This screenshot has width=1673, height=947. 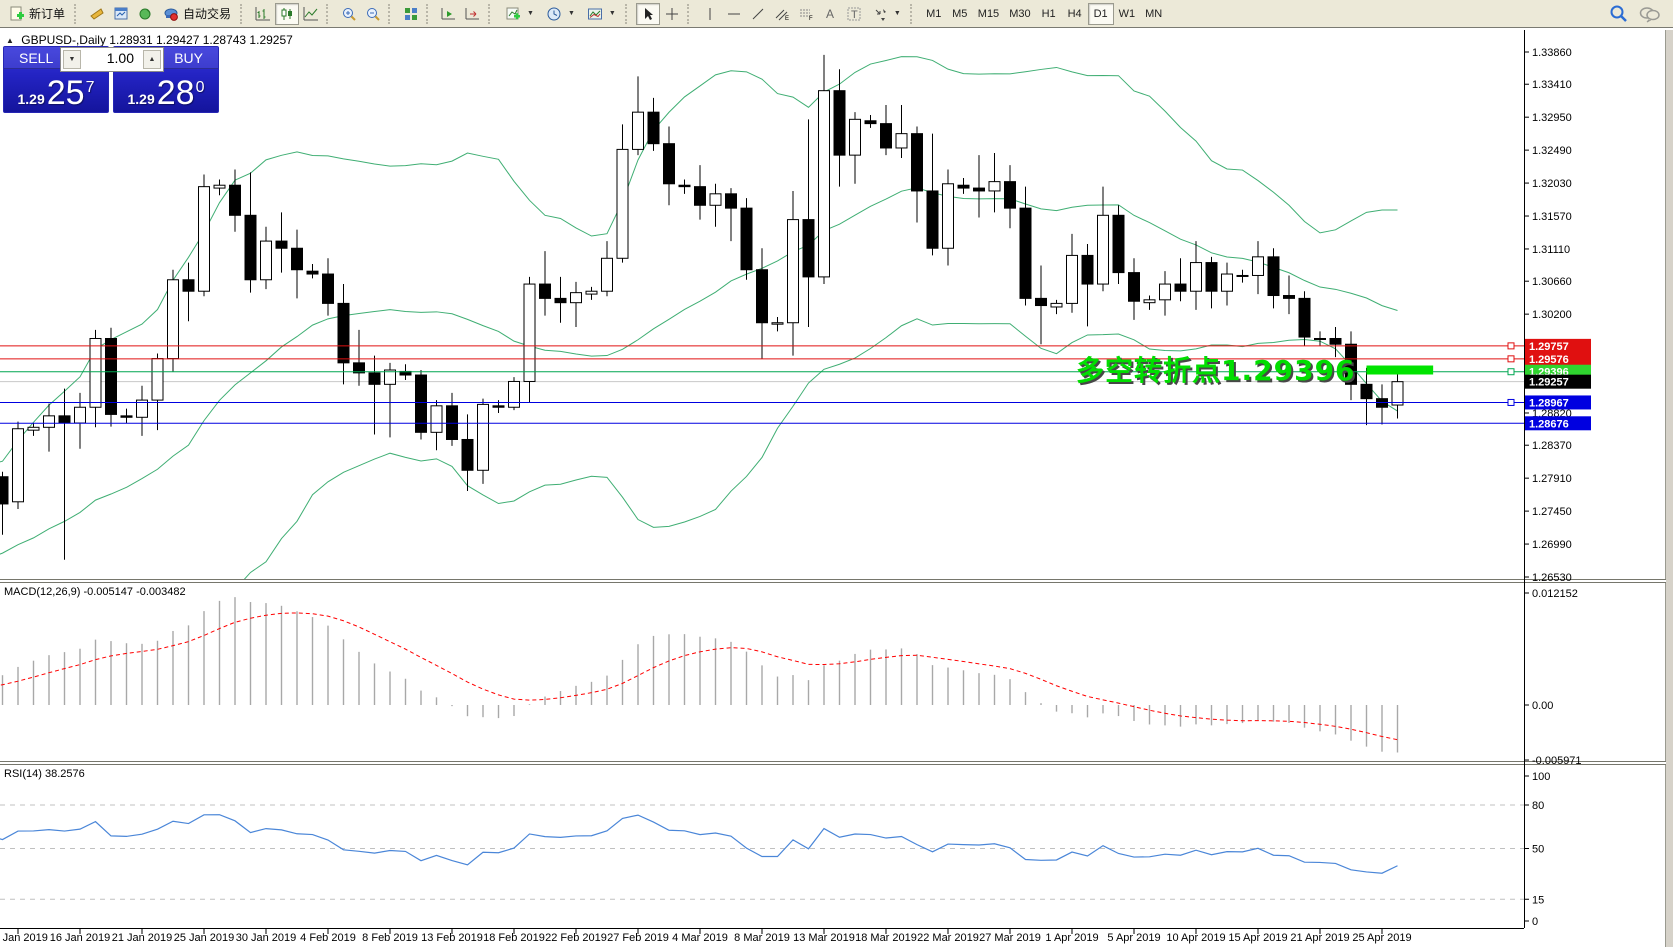 What do you see at coordinates (1552, 184) in the screenshot?
I see `svg-text: 1.32030` at bounding box center [1552, 184].